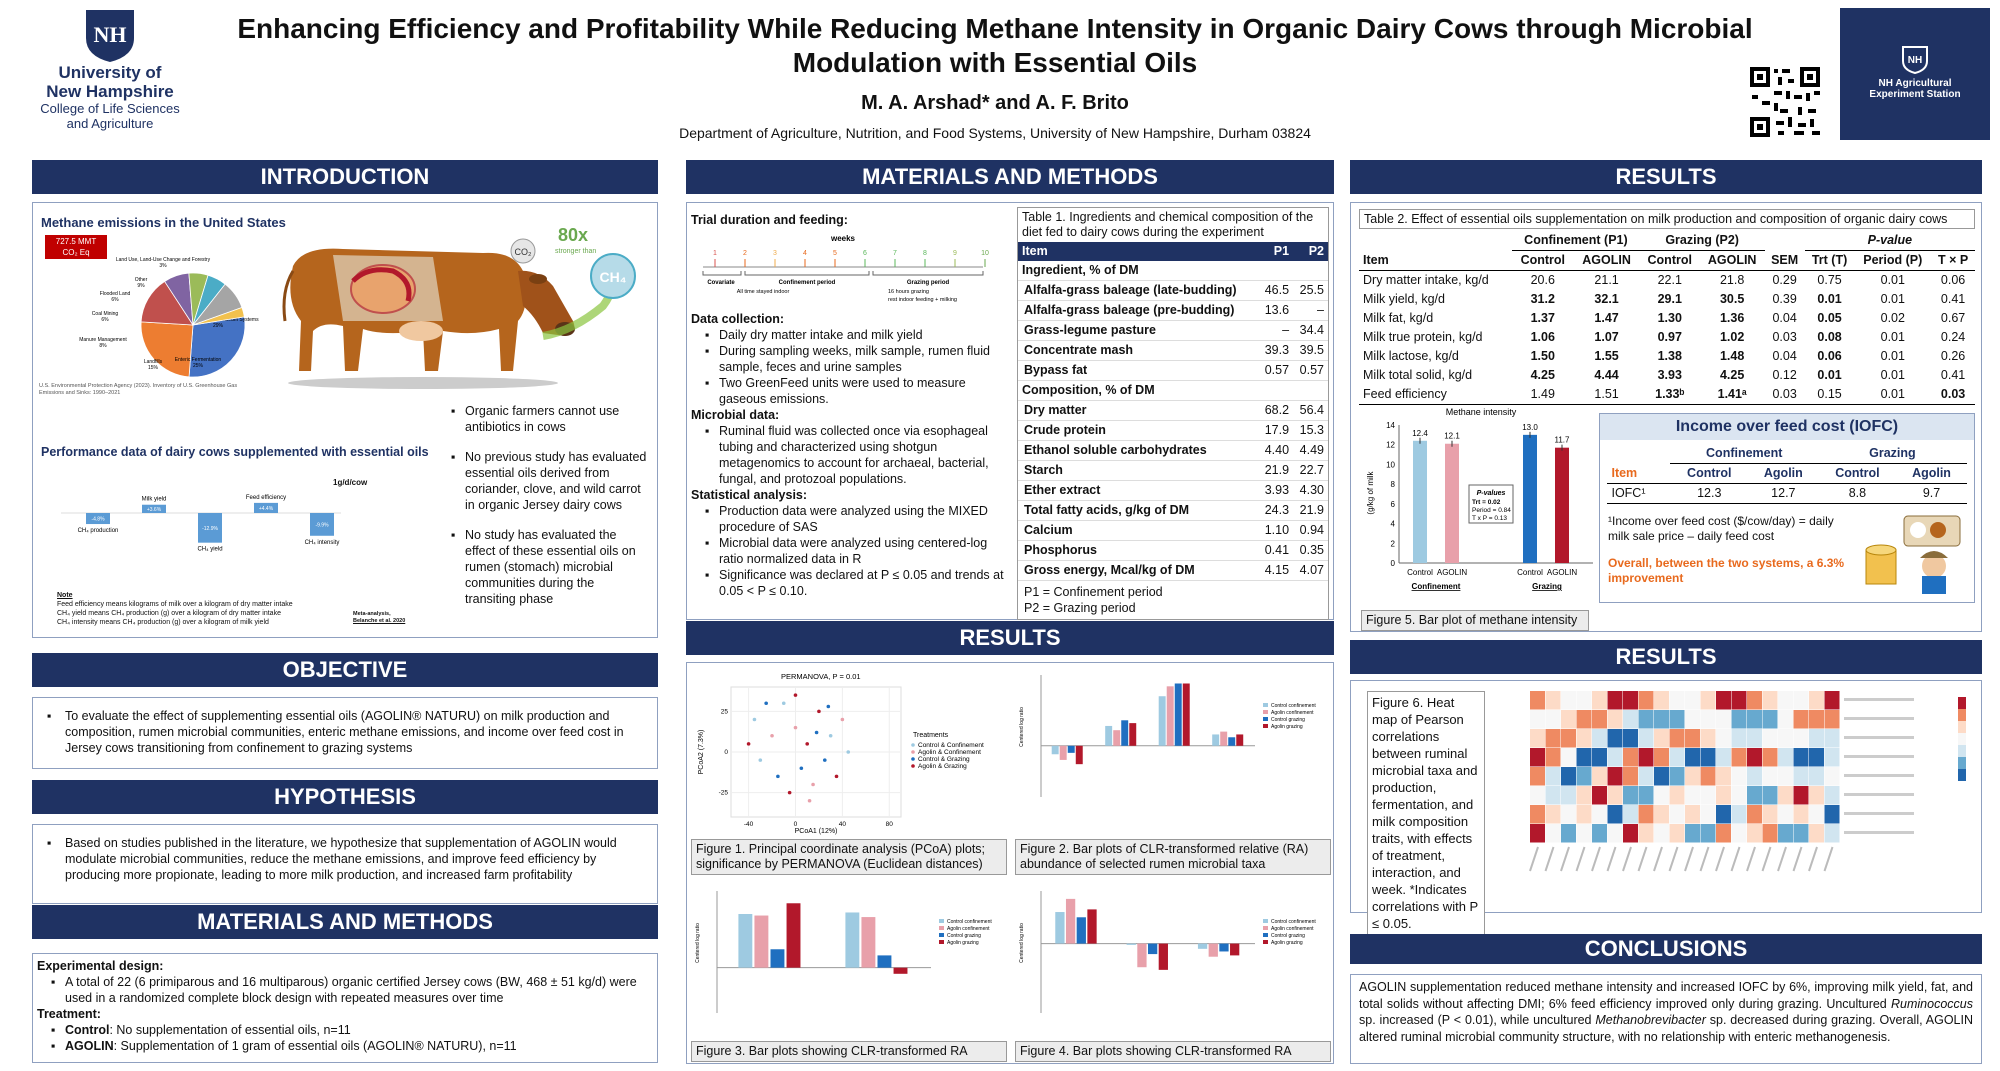 This screenshot has height=1071, width=2000. Describe the element at coordinates (1606, 318) in the screenshot. I see `table2-cell: 1.47` at that location.